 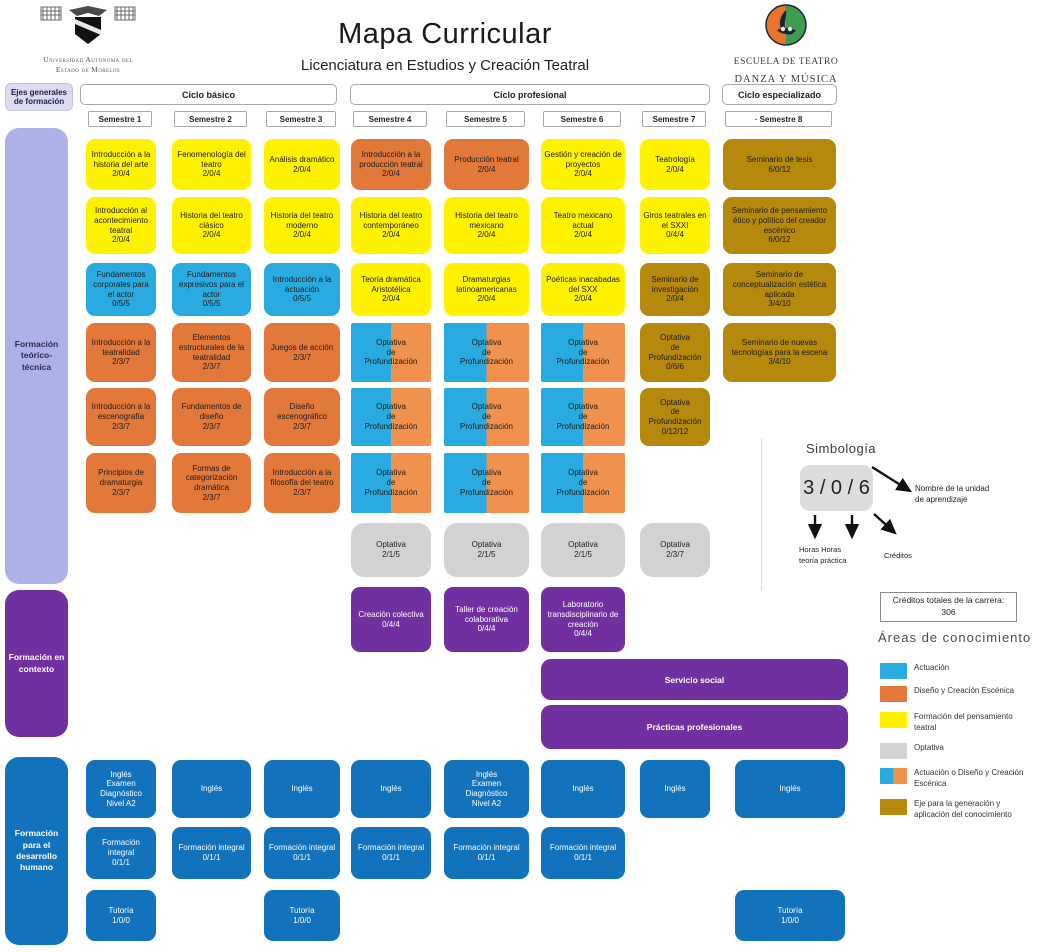 What do you see at coordinates (121, 478) in the screenshot?
I see `course-name: Principios de dramaturgia` at bounding box center [121, 478].